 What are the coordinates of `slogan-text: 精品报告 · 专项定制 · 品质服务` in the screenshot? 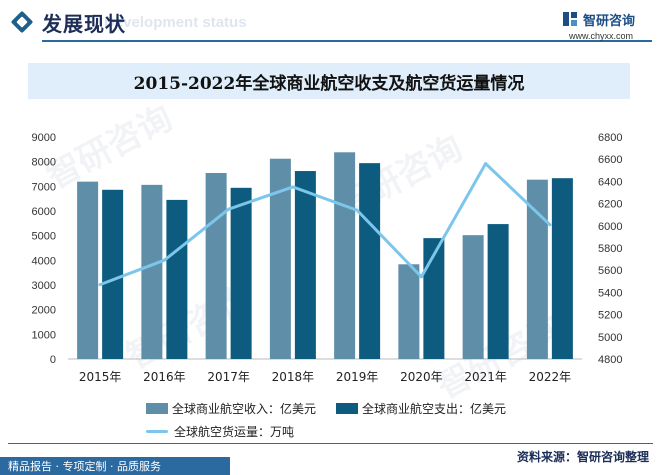 It's located at (84, 466).